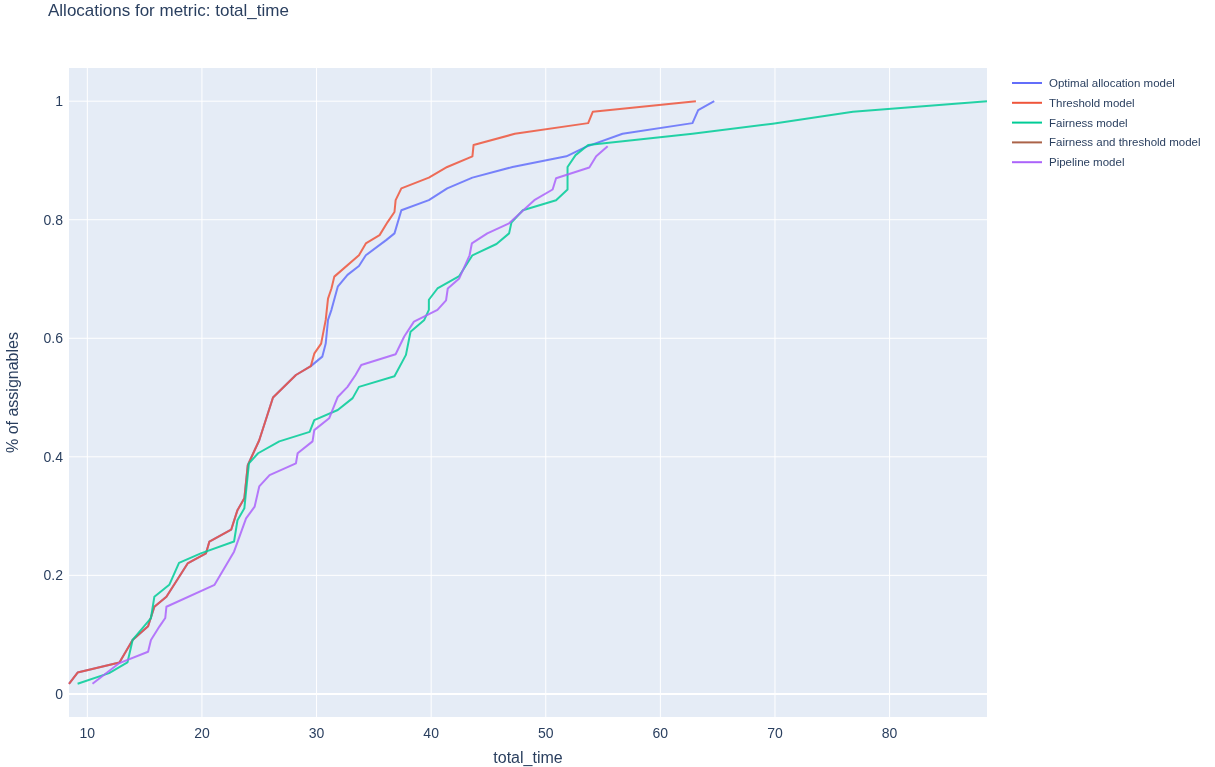 This screenshot has height=767, width=1215. What do you see at coordinates (87, 733) in the screenshot?
I see `x-tick-label: 10` at bounding box center [87, 733].